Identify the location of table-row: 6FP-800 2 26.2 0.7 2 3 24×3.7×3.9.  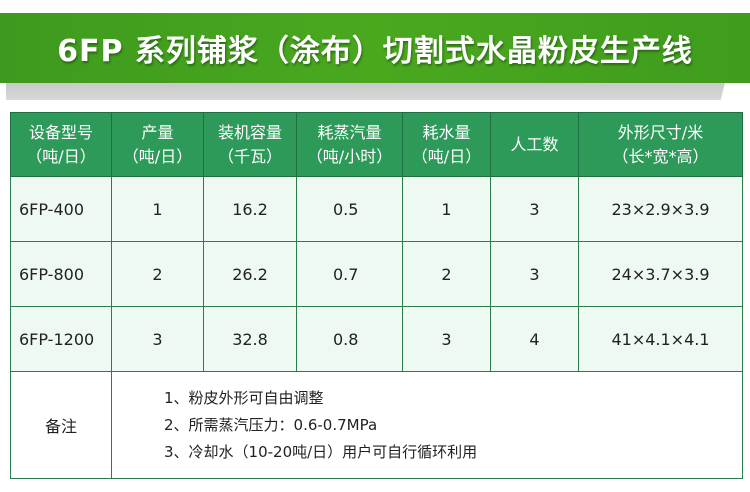
(376, 274).